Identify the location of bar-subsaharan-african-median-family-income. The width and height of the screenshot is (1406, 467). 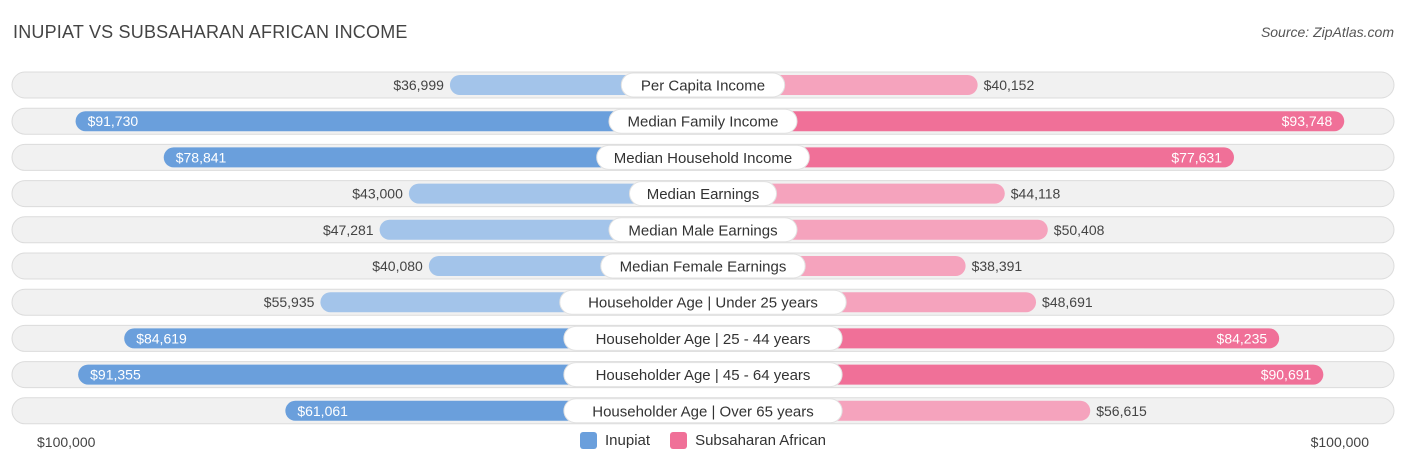
(1024, 121).